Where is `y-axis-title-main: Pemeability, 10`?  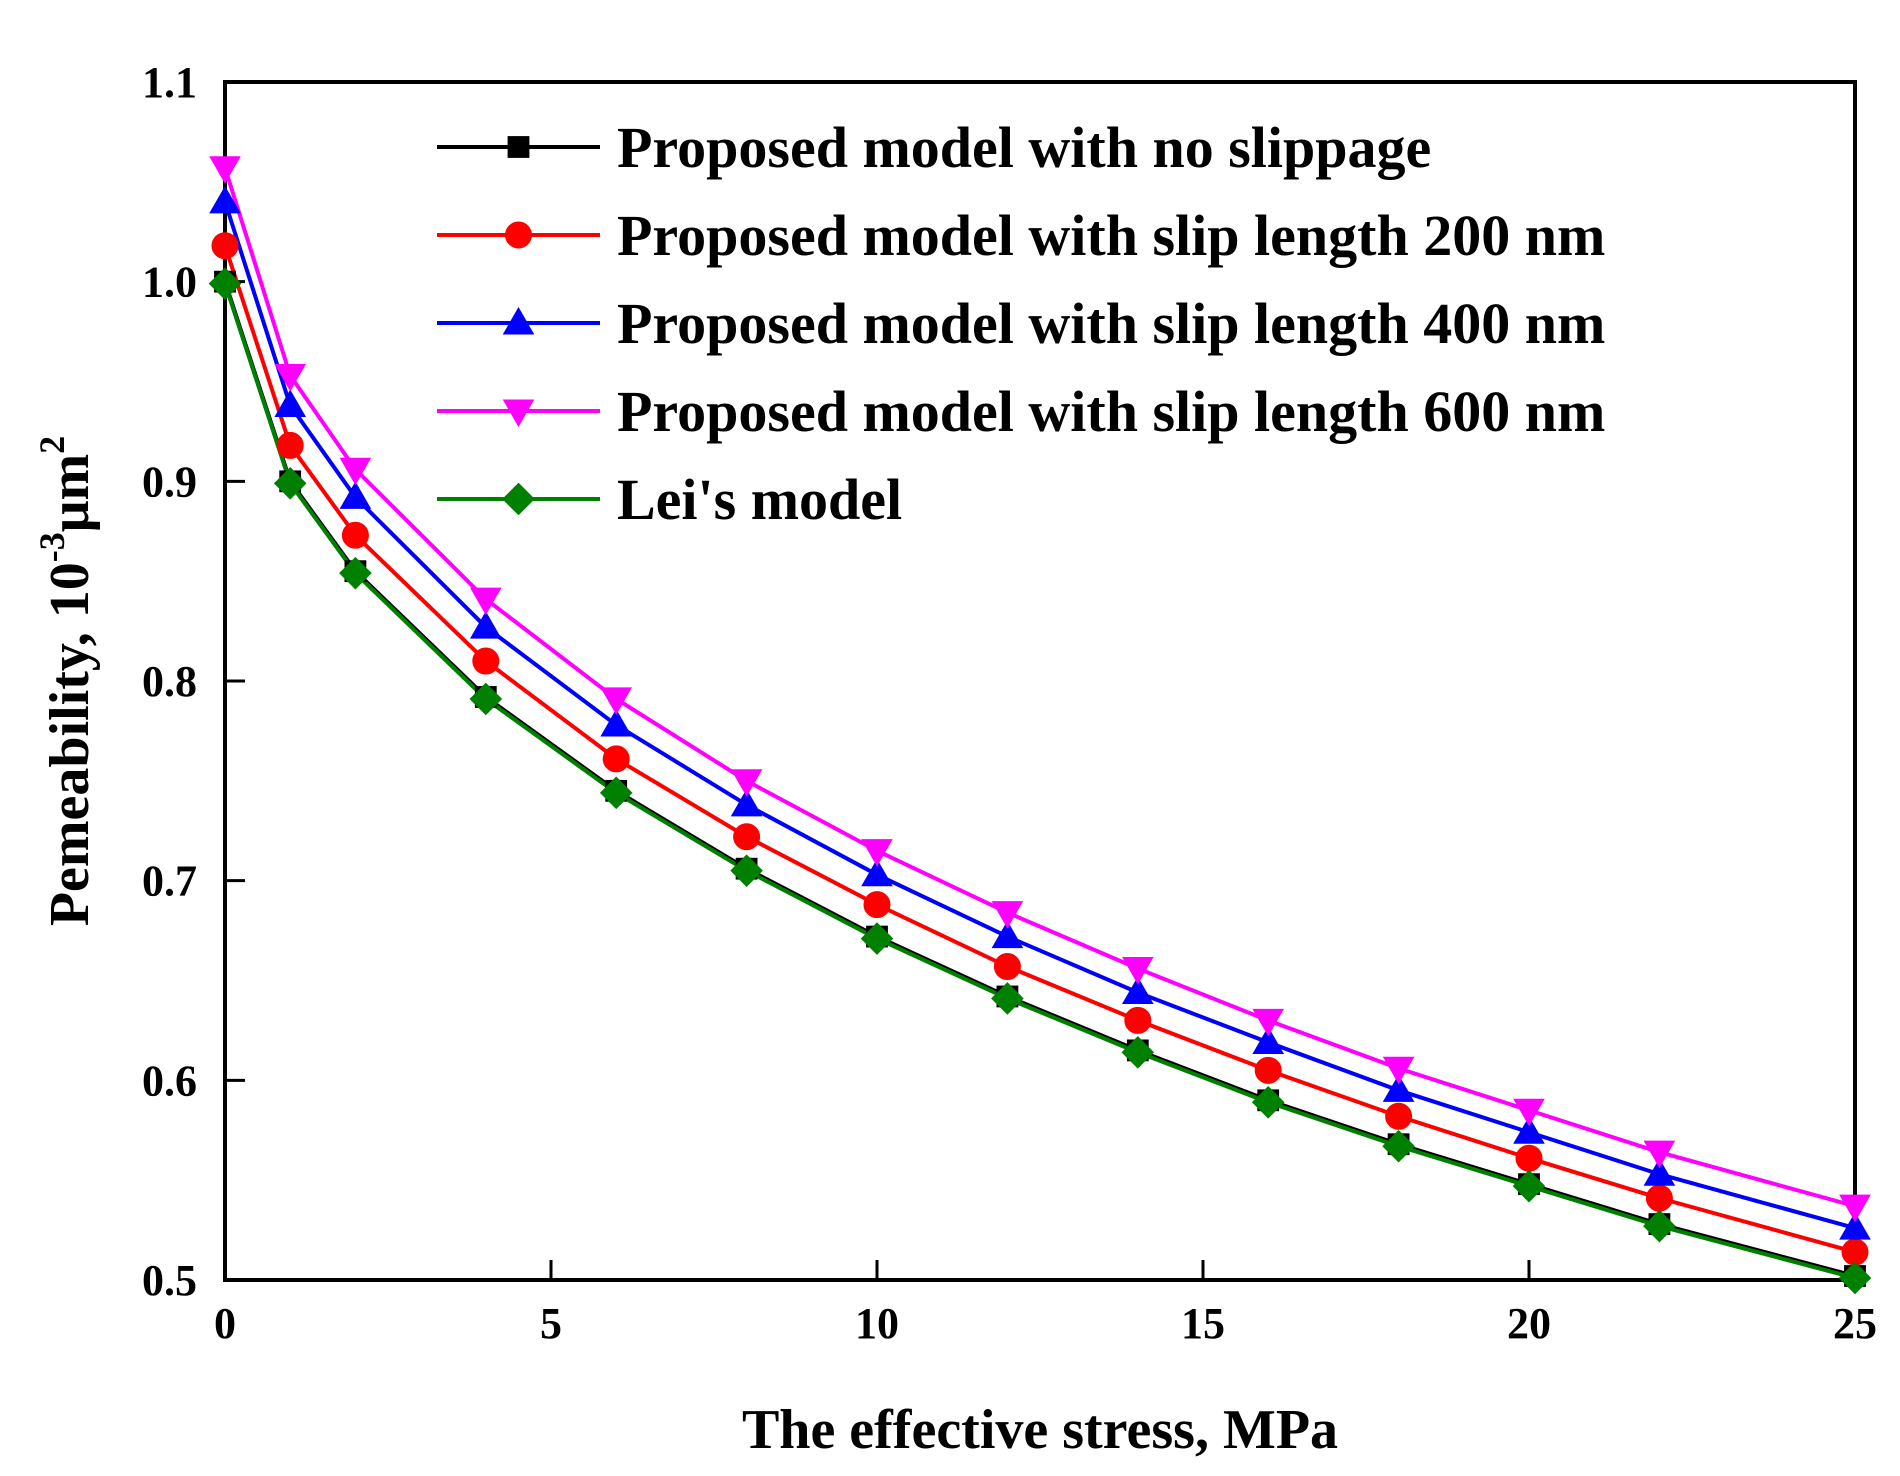
y-axis-title-main: Pemeability, 10 is located at coordinates (70, 744).